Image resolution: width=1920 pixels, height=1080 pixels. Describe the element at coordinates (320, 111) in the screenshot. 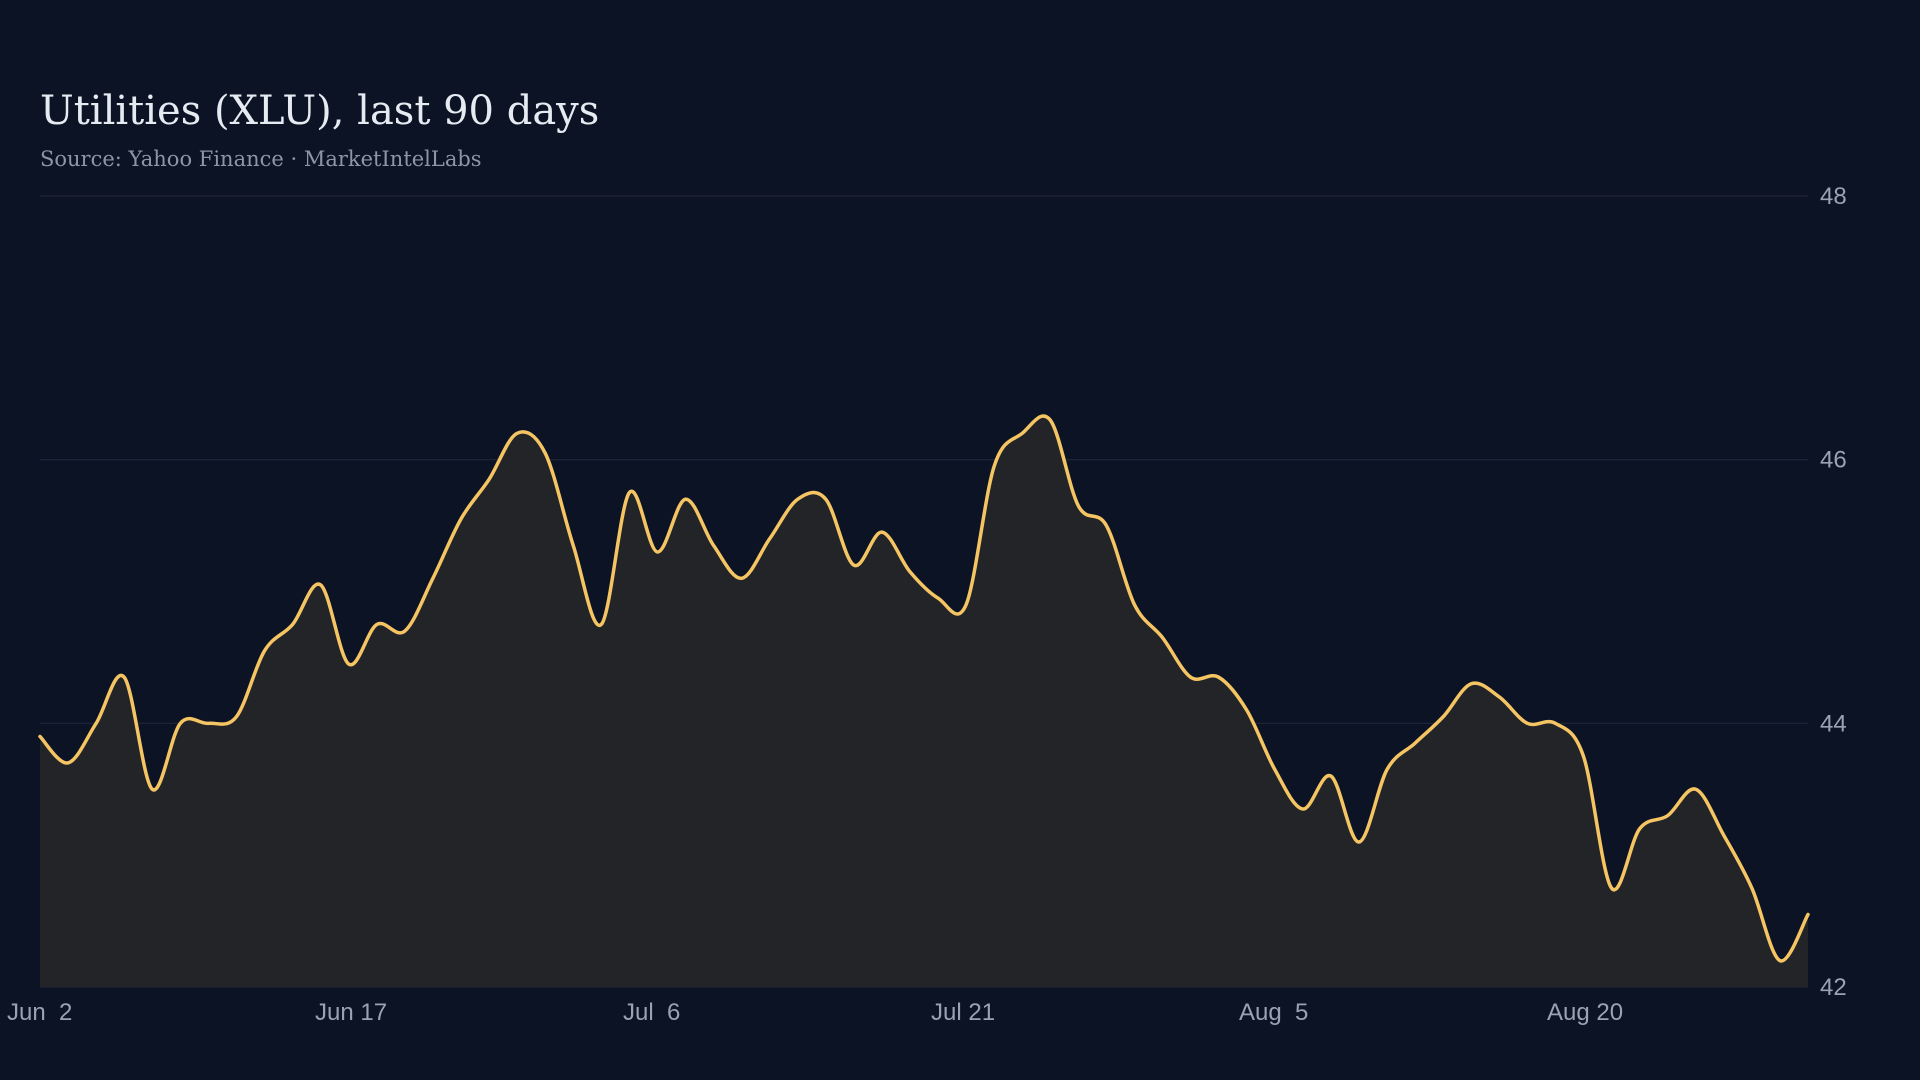

I see `chart-title: Utilities (XLU), last 90 days` at that location.